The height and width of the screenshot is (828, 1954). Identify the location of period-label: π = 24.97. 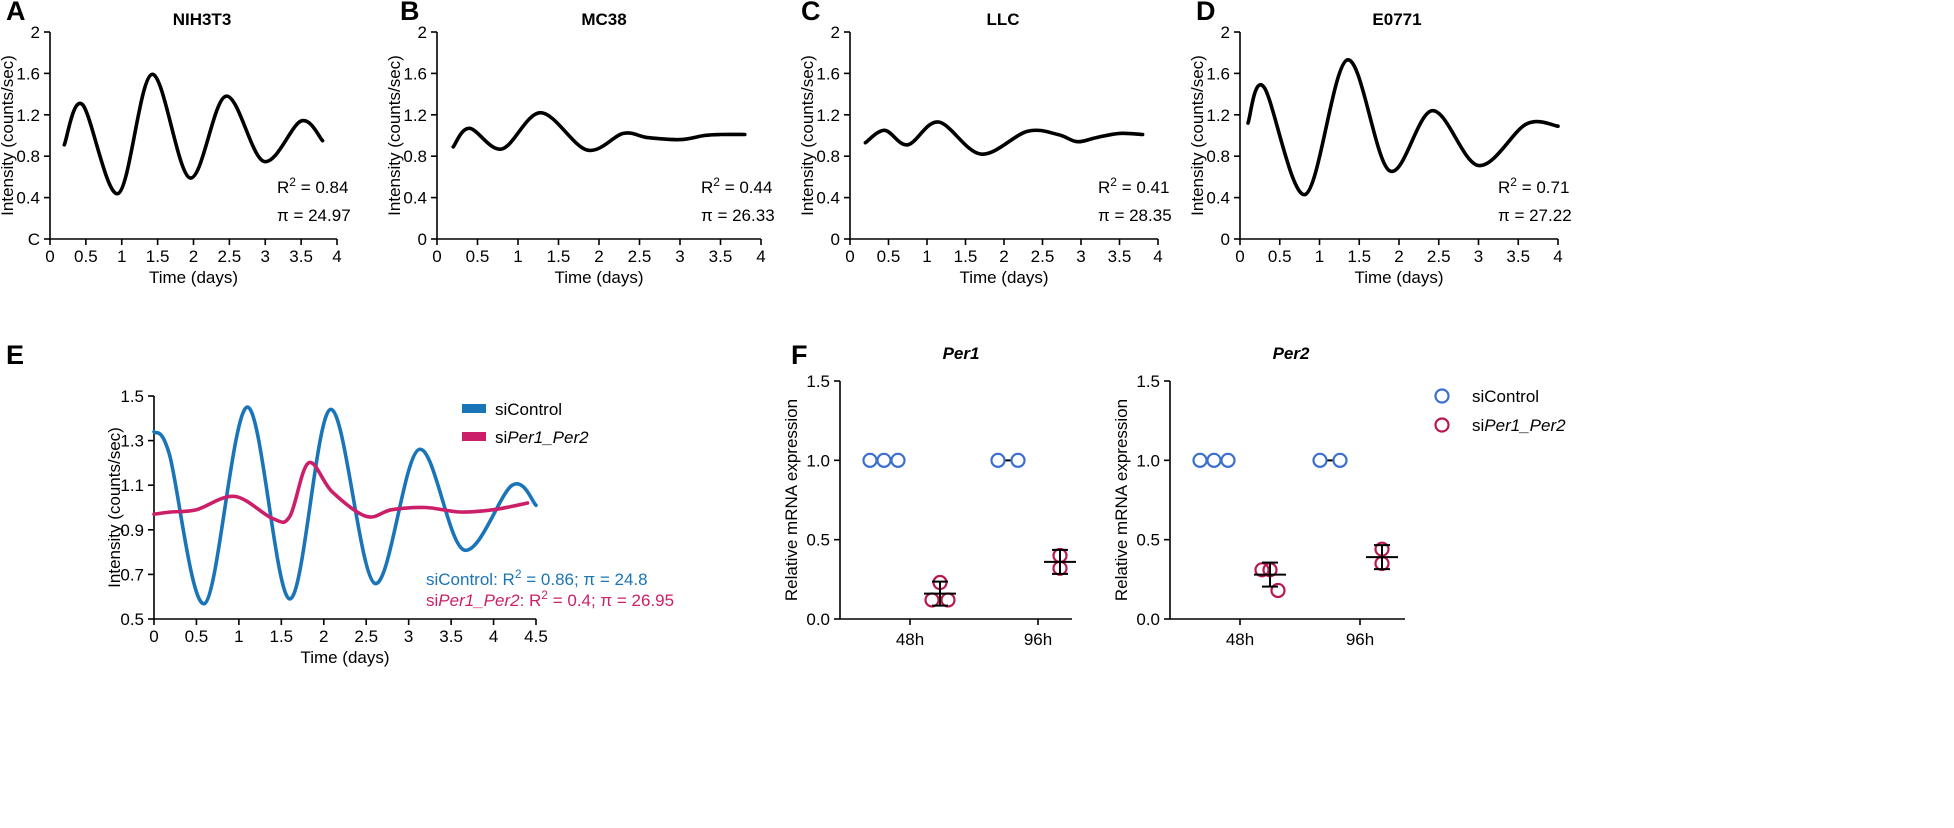
(314, 215).